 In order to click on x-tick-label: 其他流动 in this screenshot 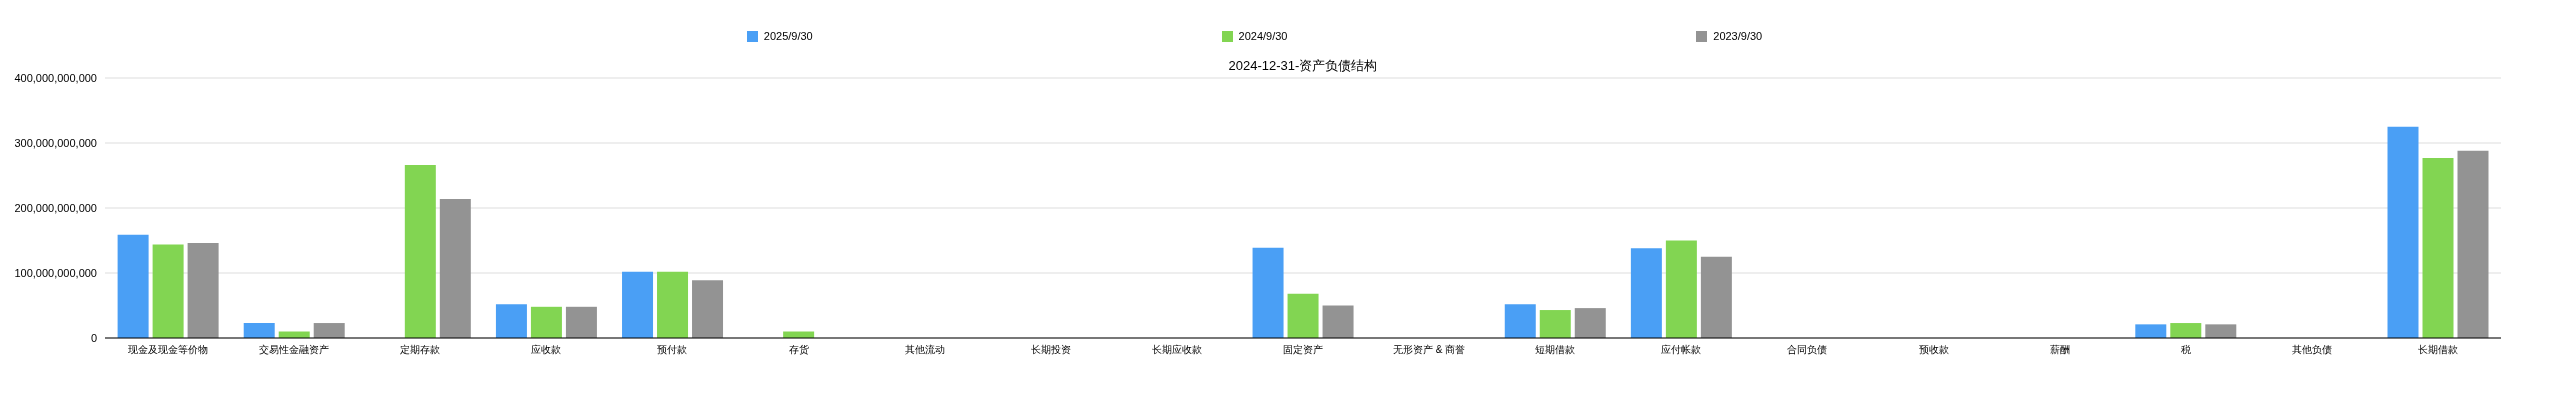, I will do `click(924, 350)`.